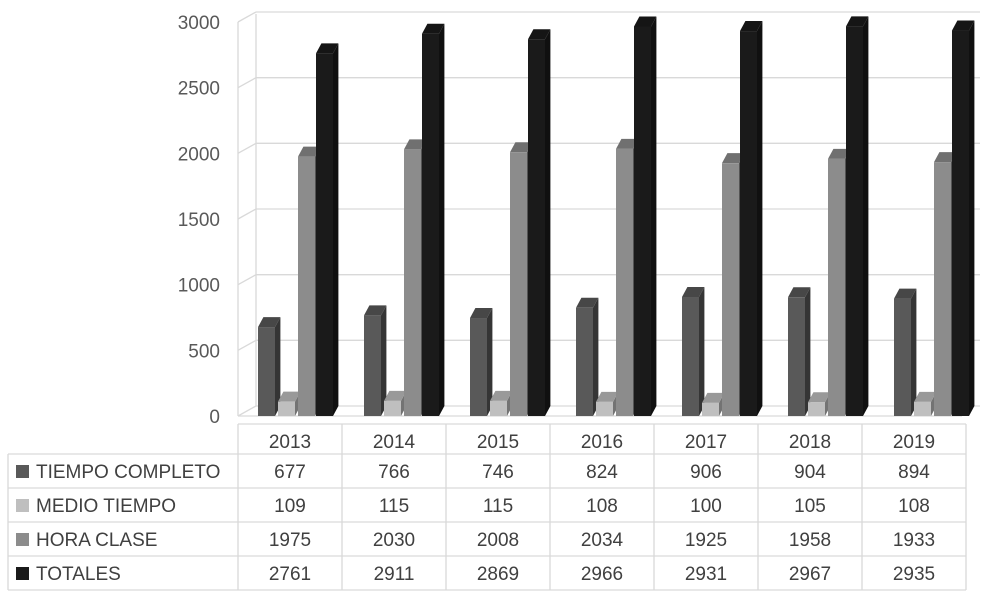 This screenshot has width=982, height=605. What do you see at coordinates (706, 540) in the screenshot?
I see `table-cell: 1925` at bounding box center [706, 540].